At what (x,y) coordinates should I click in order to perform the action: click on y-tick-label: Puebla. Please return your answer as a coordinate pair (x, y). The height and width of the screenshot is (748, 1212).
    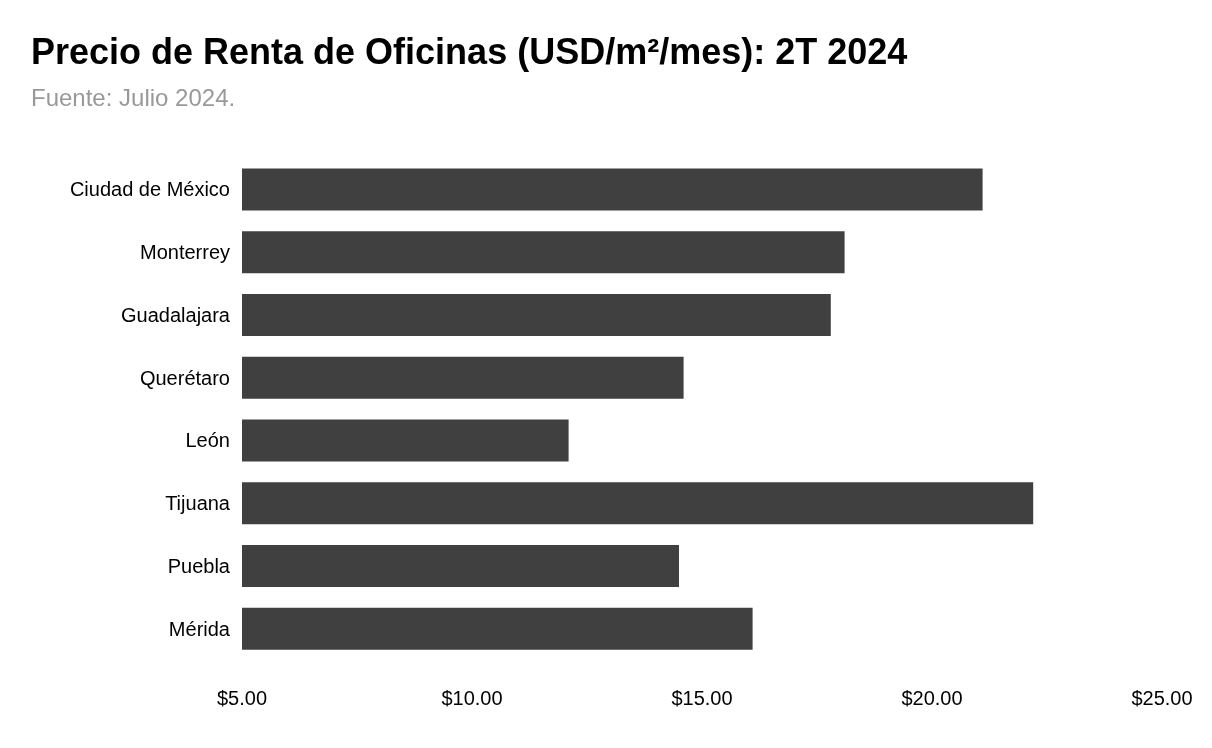
    Looking at the image, I should click on (199, 565).